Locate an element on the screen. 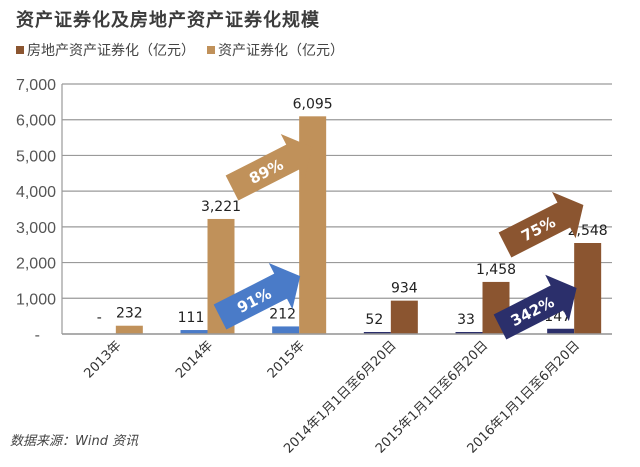 This screenshot has height=467, width=640. y-tick-label: 5,000 is located at coordinates (36, 156).